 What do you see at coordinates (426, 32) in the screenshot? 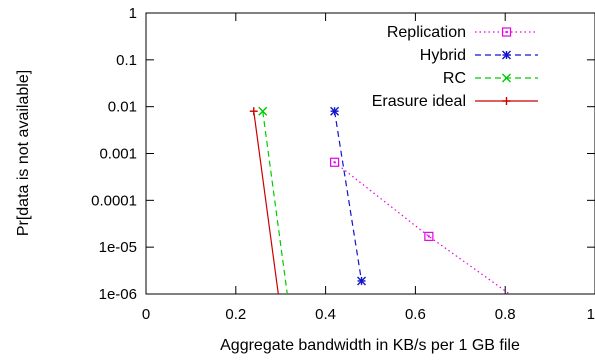
I see `legend-label: Replication` at bounding box center [426, 32].